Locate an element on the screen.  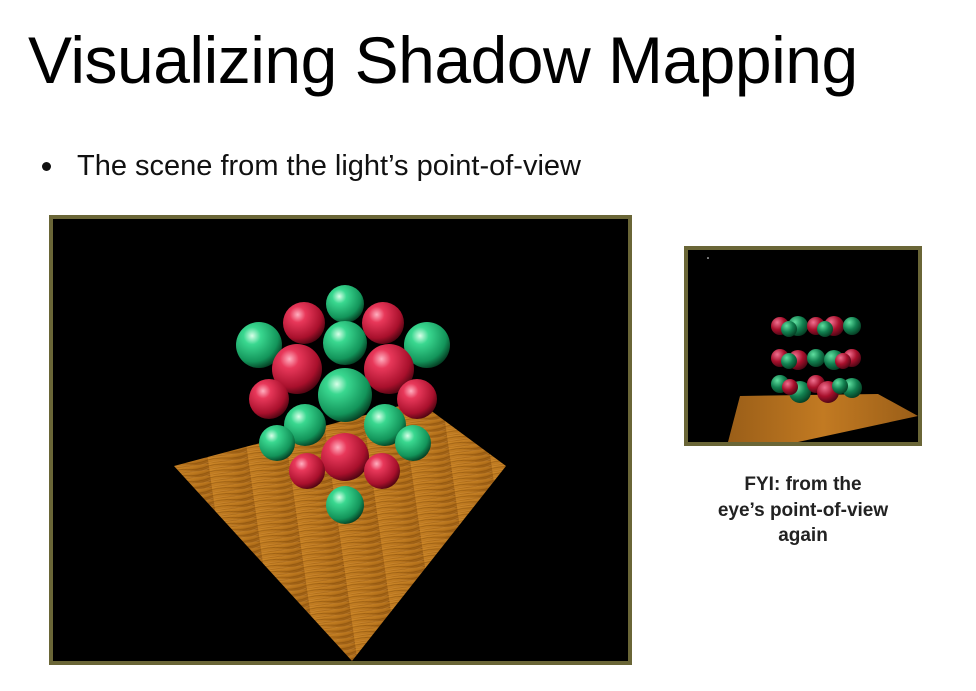
eye-view-caption: FYI: from the eye’s point-of-view again is located at coordinates (803, 510).